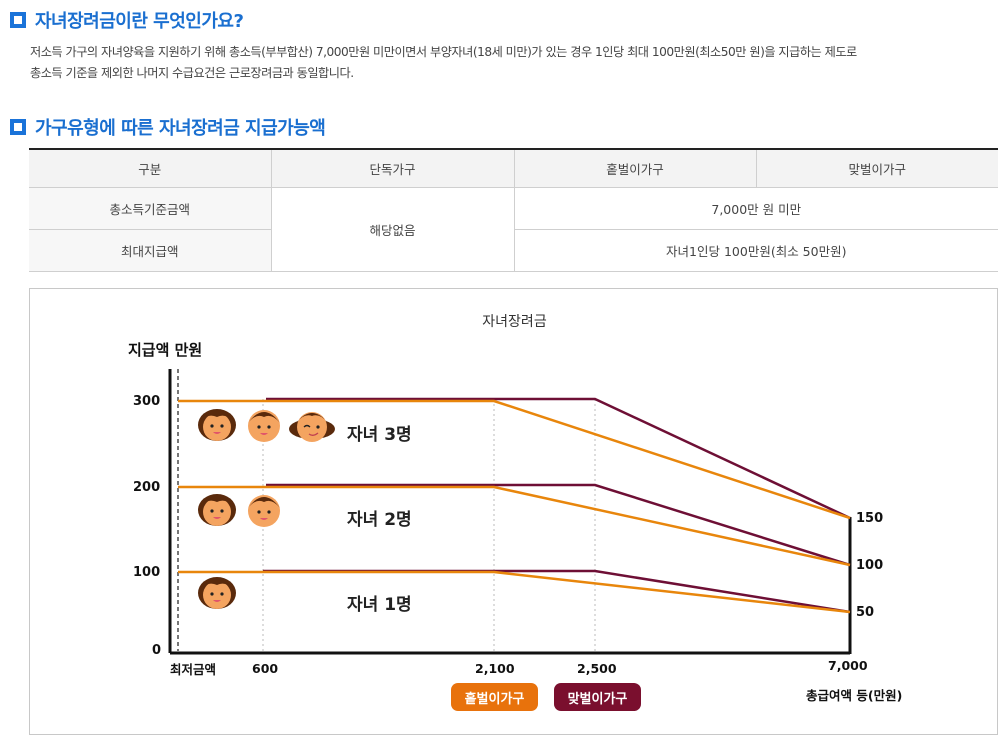  Describe the element at coordinates (865, 612) in the screenshot. I see `right-tick-50: 50` at that location.